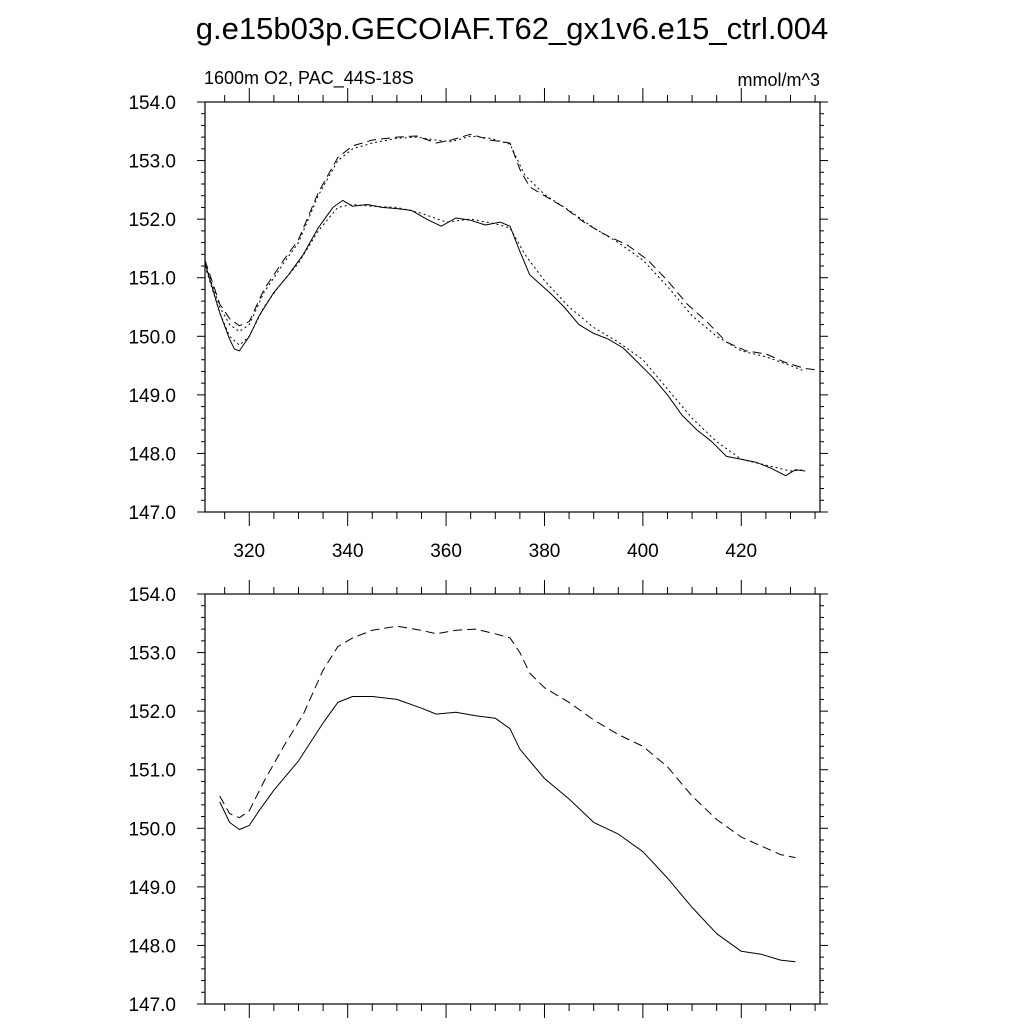 The height and width of the screenshot is (1024, 1024). What do you see at coordinates (152, 279) in the screenshot?
I see `top-ytick-label: 151.0` at bounding box center [152, 279].